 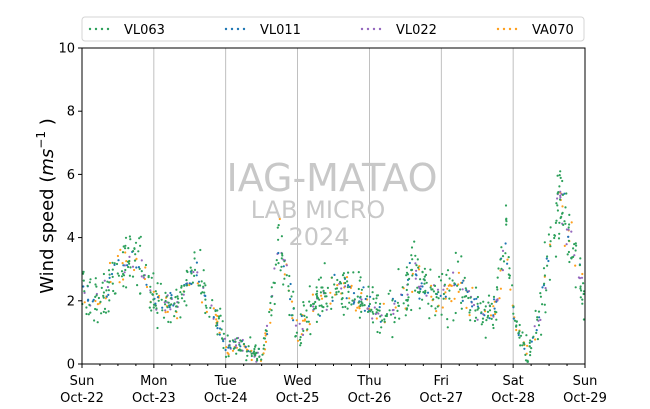 What do you see at coordinates (226, 29) in the screenshot?
I see `legend-marker` at bounding box center [226, 29].